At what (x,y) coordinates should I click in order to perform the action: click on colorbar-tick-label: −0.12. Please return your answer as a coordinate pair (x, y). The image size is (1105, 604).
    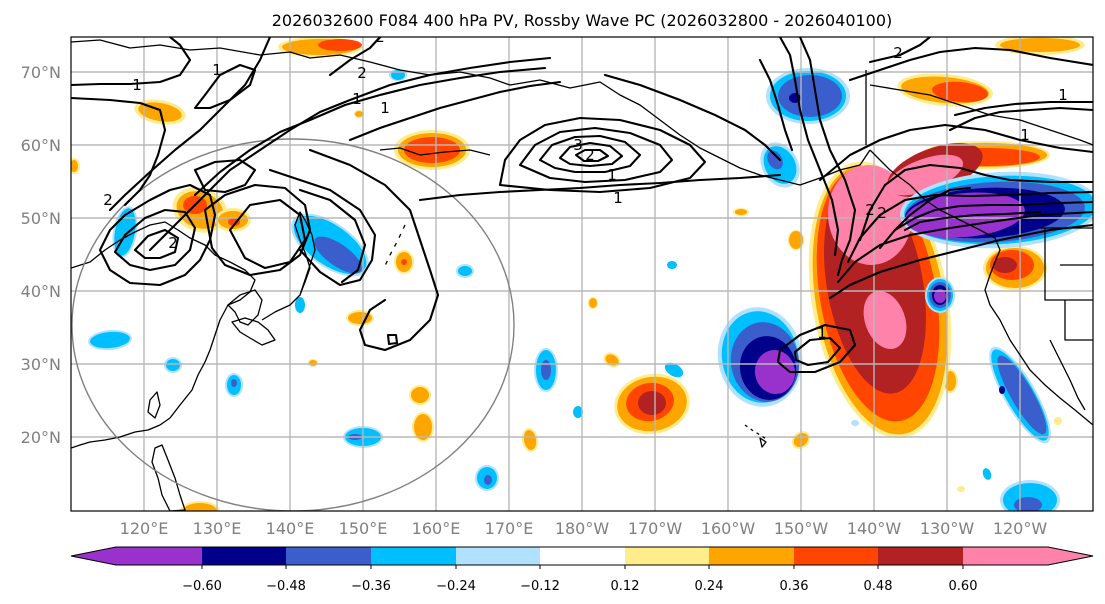
    Looking at the image, I should click on (540, 586).